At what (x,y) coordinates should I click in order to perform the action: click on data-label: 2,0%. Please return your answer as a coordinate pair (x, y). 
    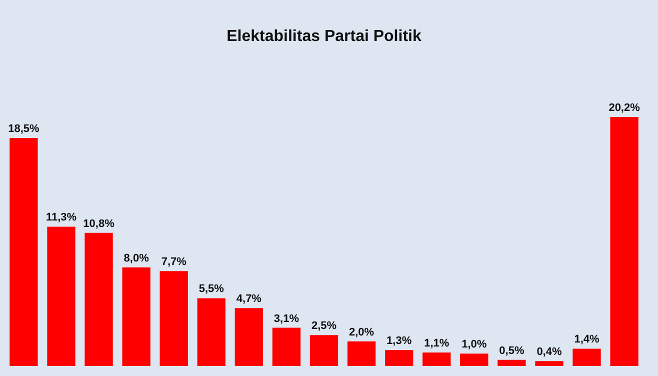
    Looking at the image, I should click on (361, 332).